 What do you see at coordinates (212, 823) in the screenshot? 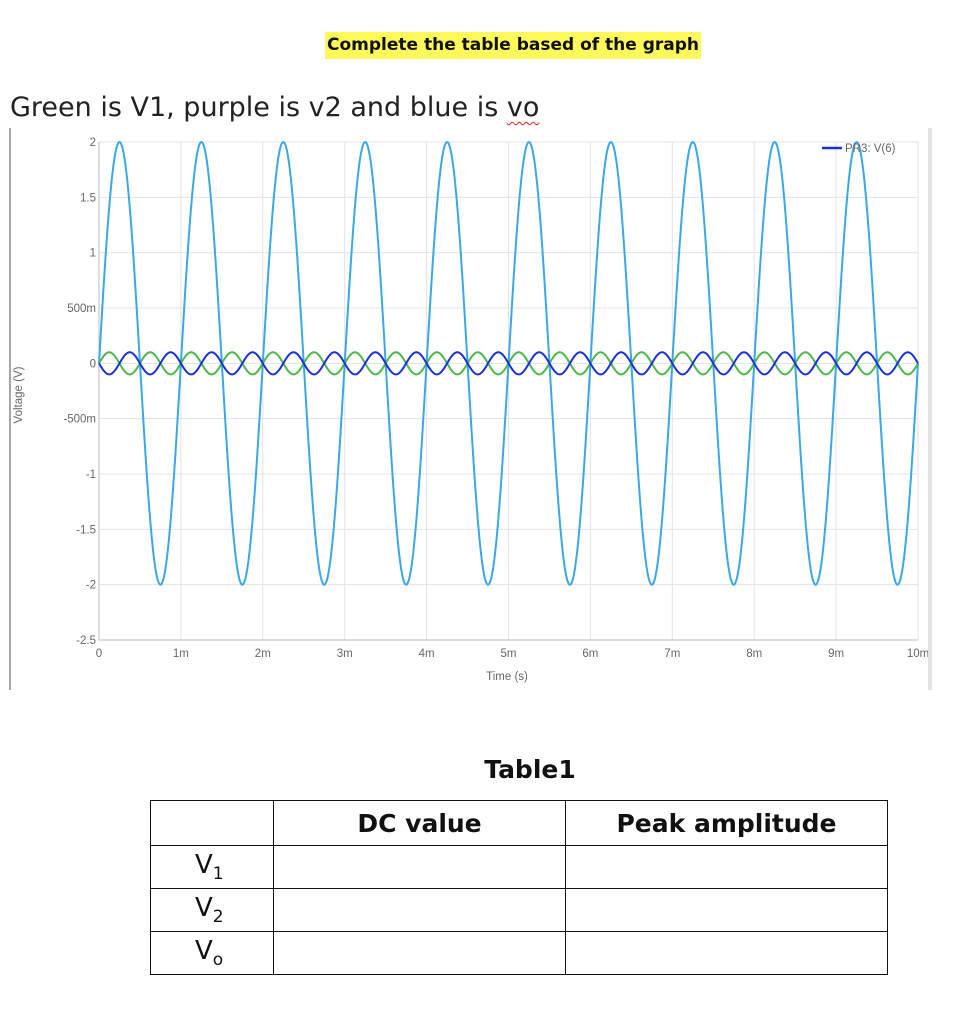
I see `header-blank` at bounding box center [212, 823].